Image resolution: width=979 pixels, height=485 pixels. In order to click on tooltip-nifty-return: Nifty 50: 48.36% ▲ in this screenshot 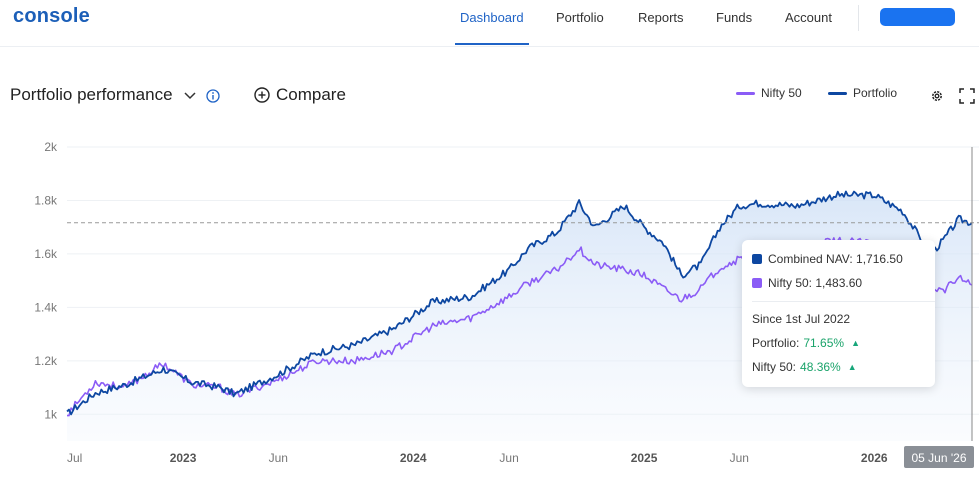, I will do `click(804, 367)`.